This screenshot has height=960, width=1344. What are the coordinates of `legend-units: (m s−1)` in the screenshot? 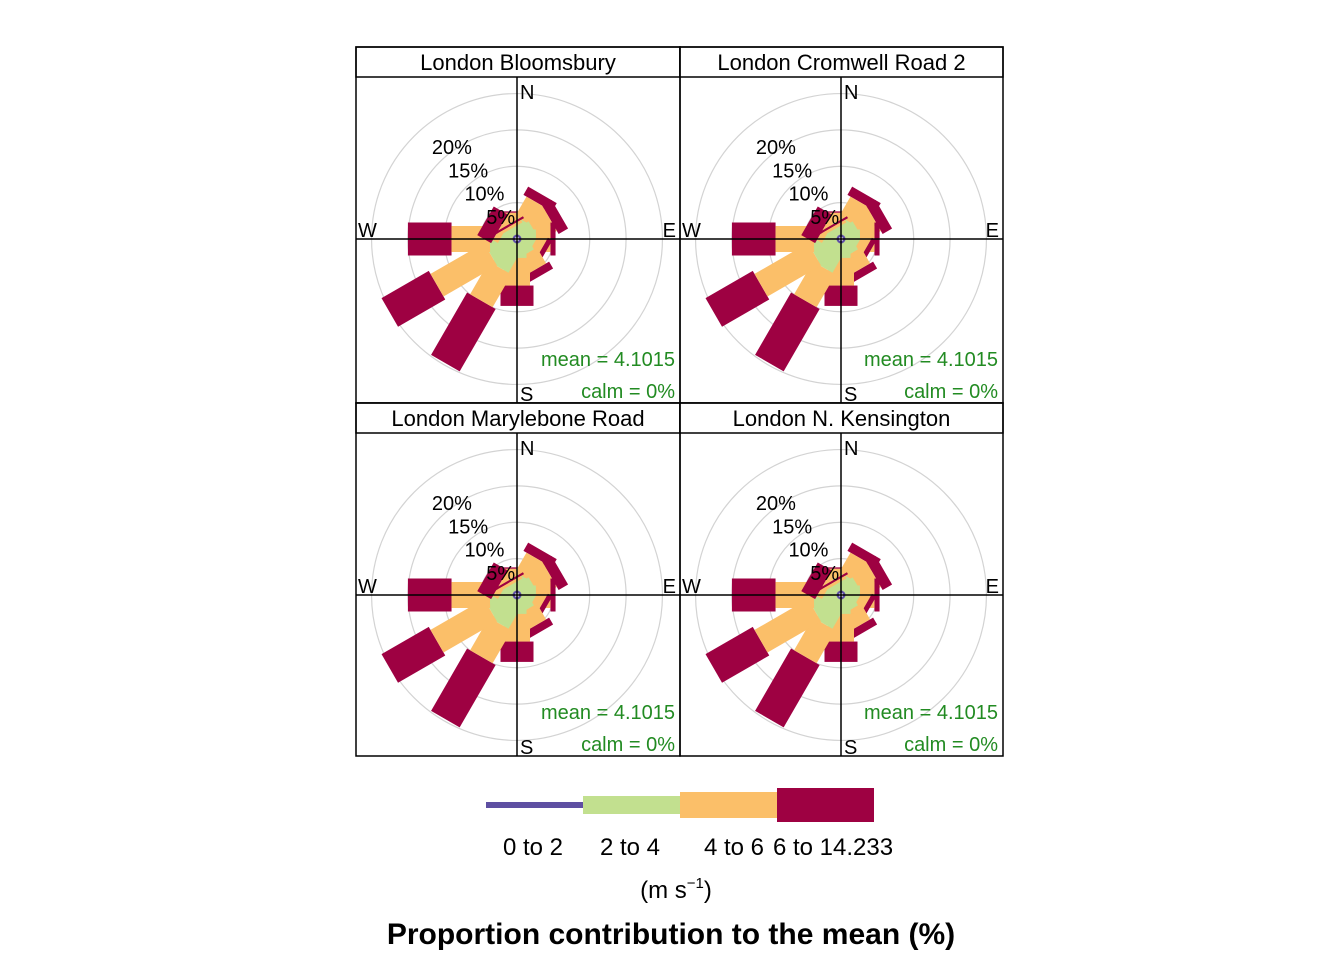 It's located at (676, 889).